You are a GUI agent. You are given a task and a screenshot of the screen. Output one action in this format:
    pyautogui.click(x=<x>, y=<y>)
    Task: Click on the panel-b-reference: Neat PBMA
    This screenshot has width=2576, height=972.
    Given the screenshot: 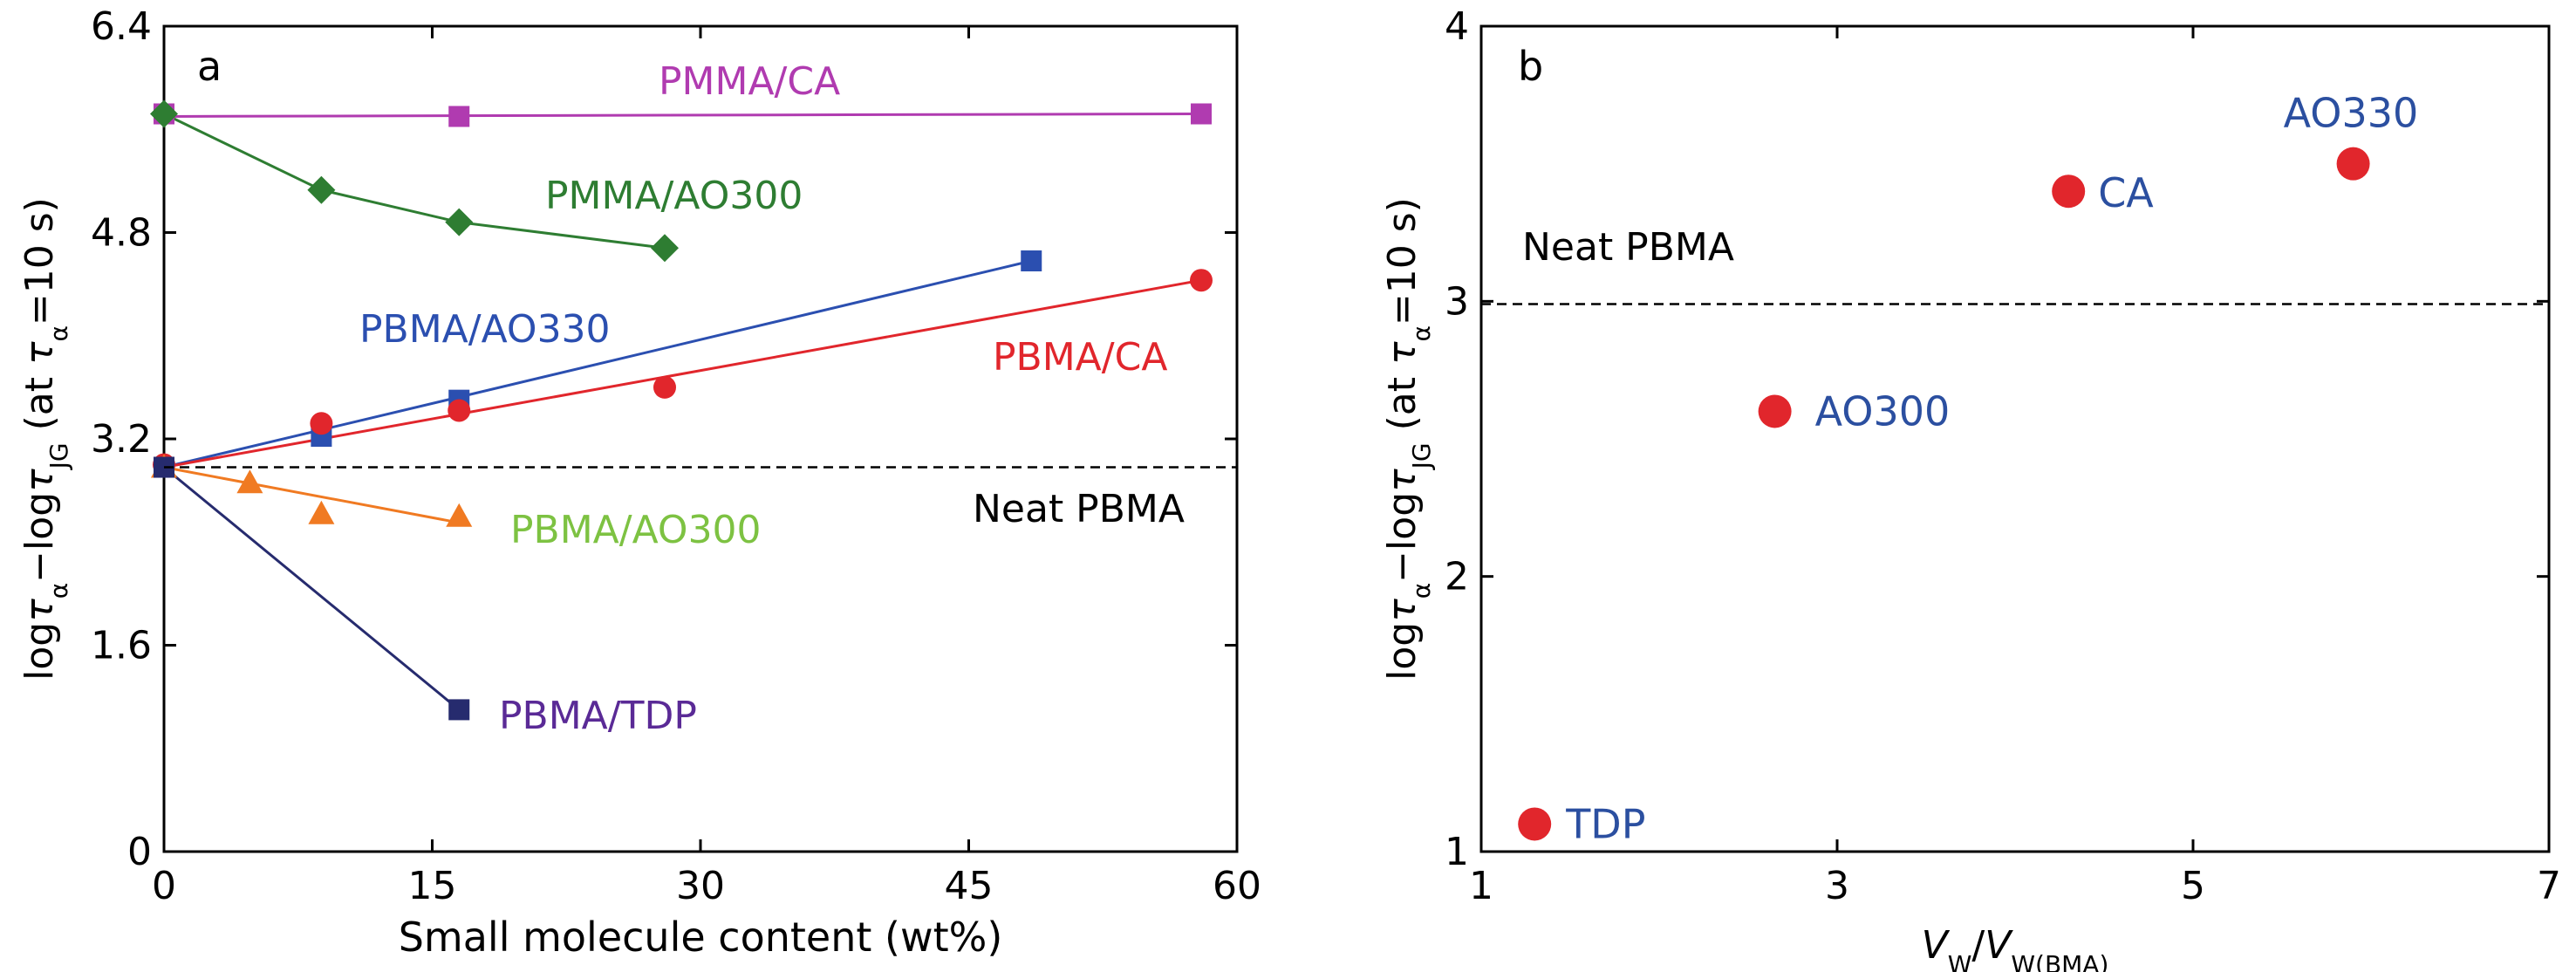 What is the action you would take?
    pyautogui.click(x=2015, y=265)
    